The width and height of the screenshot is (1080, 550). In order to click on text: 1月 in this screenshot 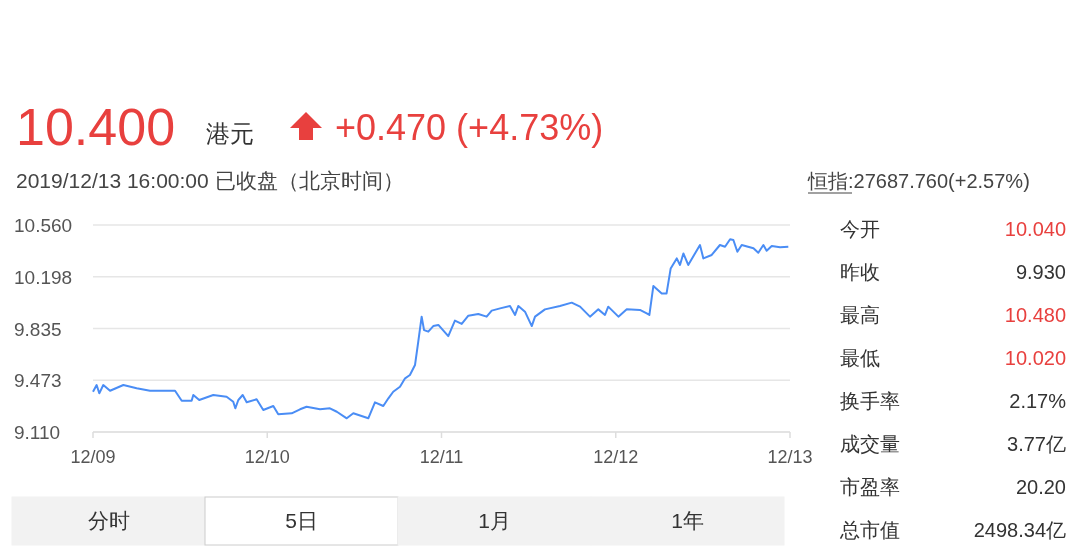, I will do `click(494, 520)`.